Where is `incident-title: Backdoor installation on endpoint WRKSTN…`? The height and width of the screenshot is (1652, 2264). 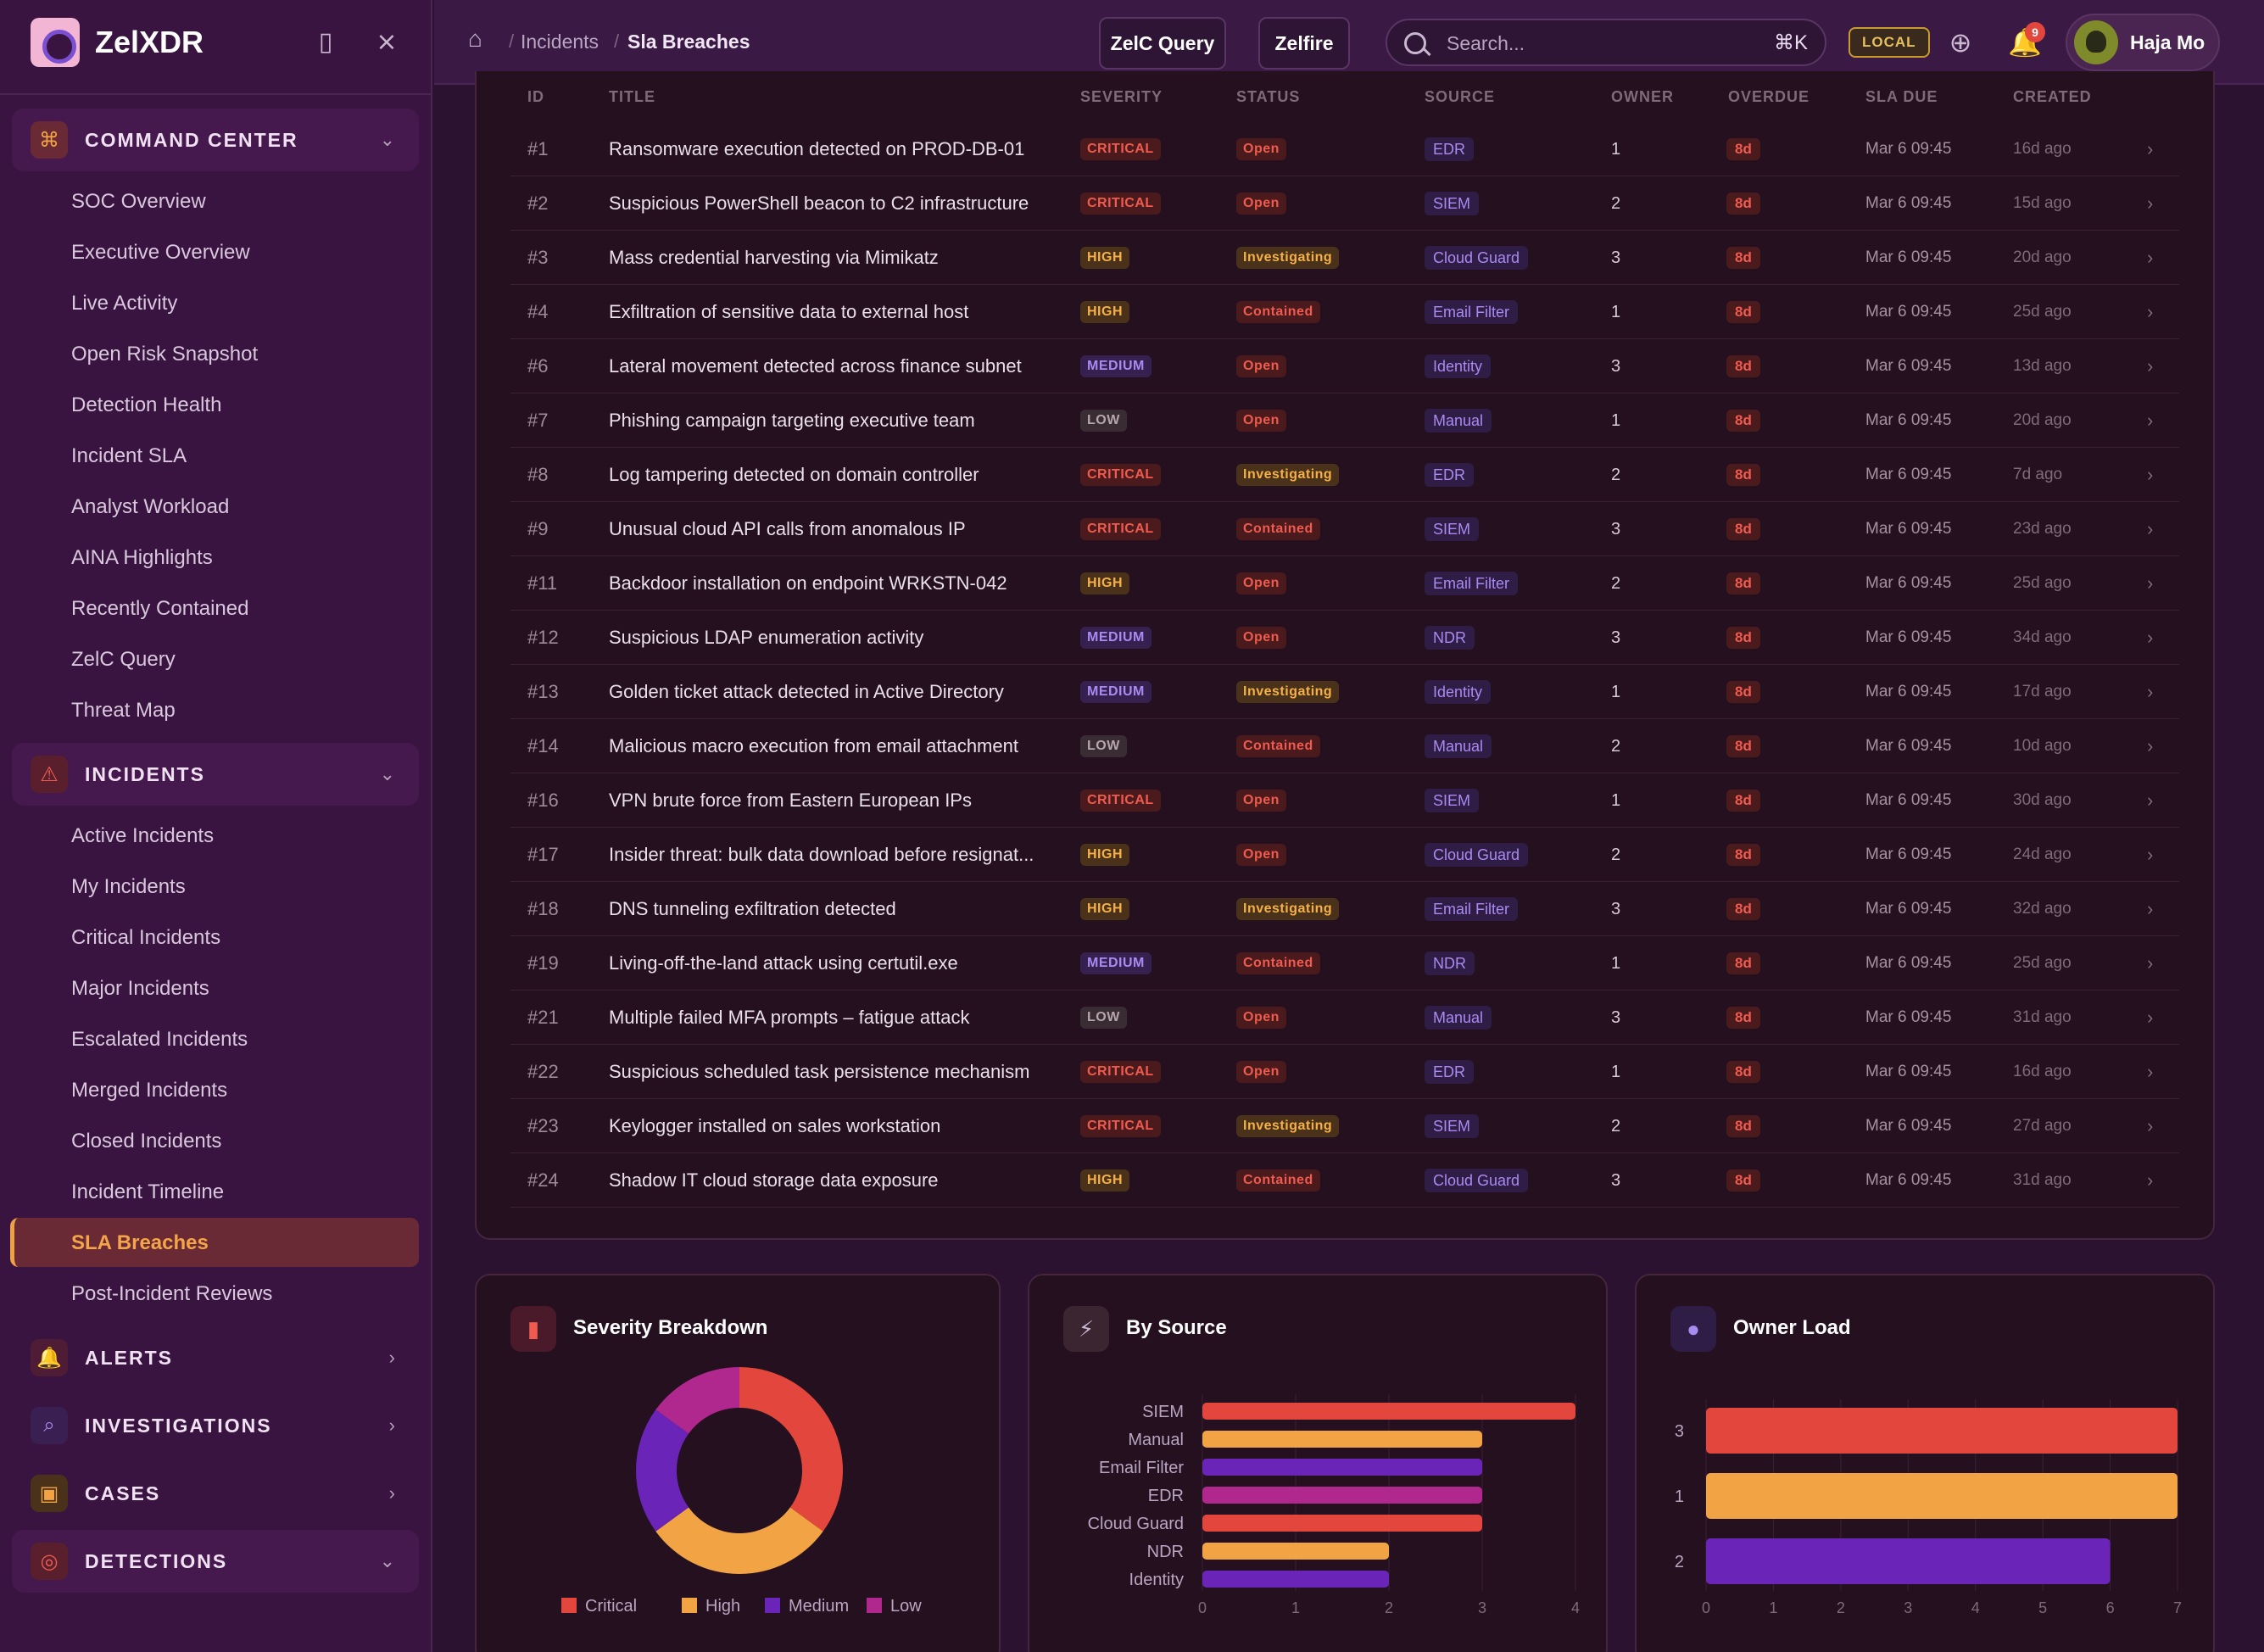
incident-title: Backdoor installation on endpoint WRKSTN… is located at coordinates (808, 583).